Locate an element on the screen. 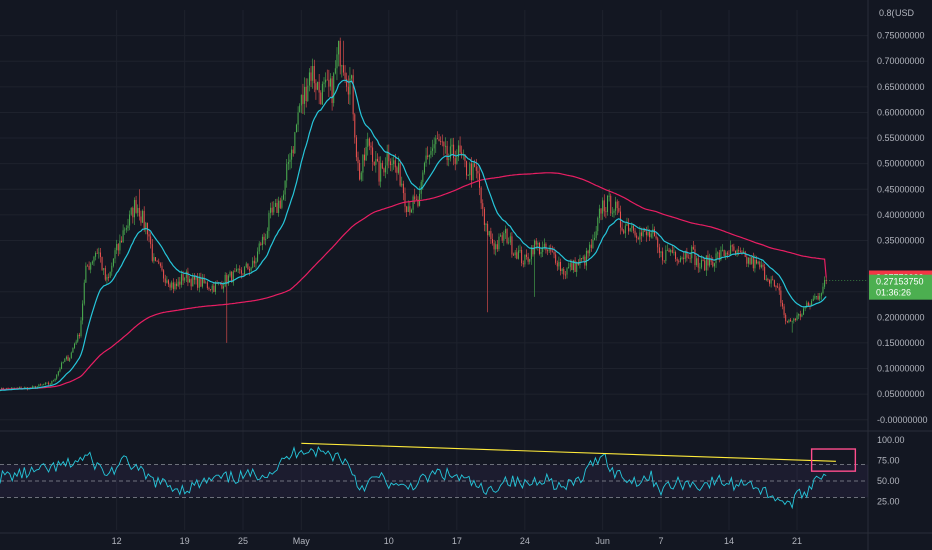 This screenshot has height=550, width=932. last-price-value: 0.27153750 is located at coordinates (900, 282).